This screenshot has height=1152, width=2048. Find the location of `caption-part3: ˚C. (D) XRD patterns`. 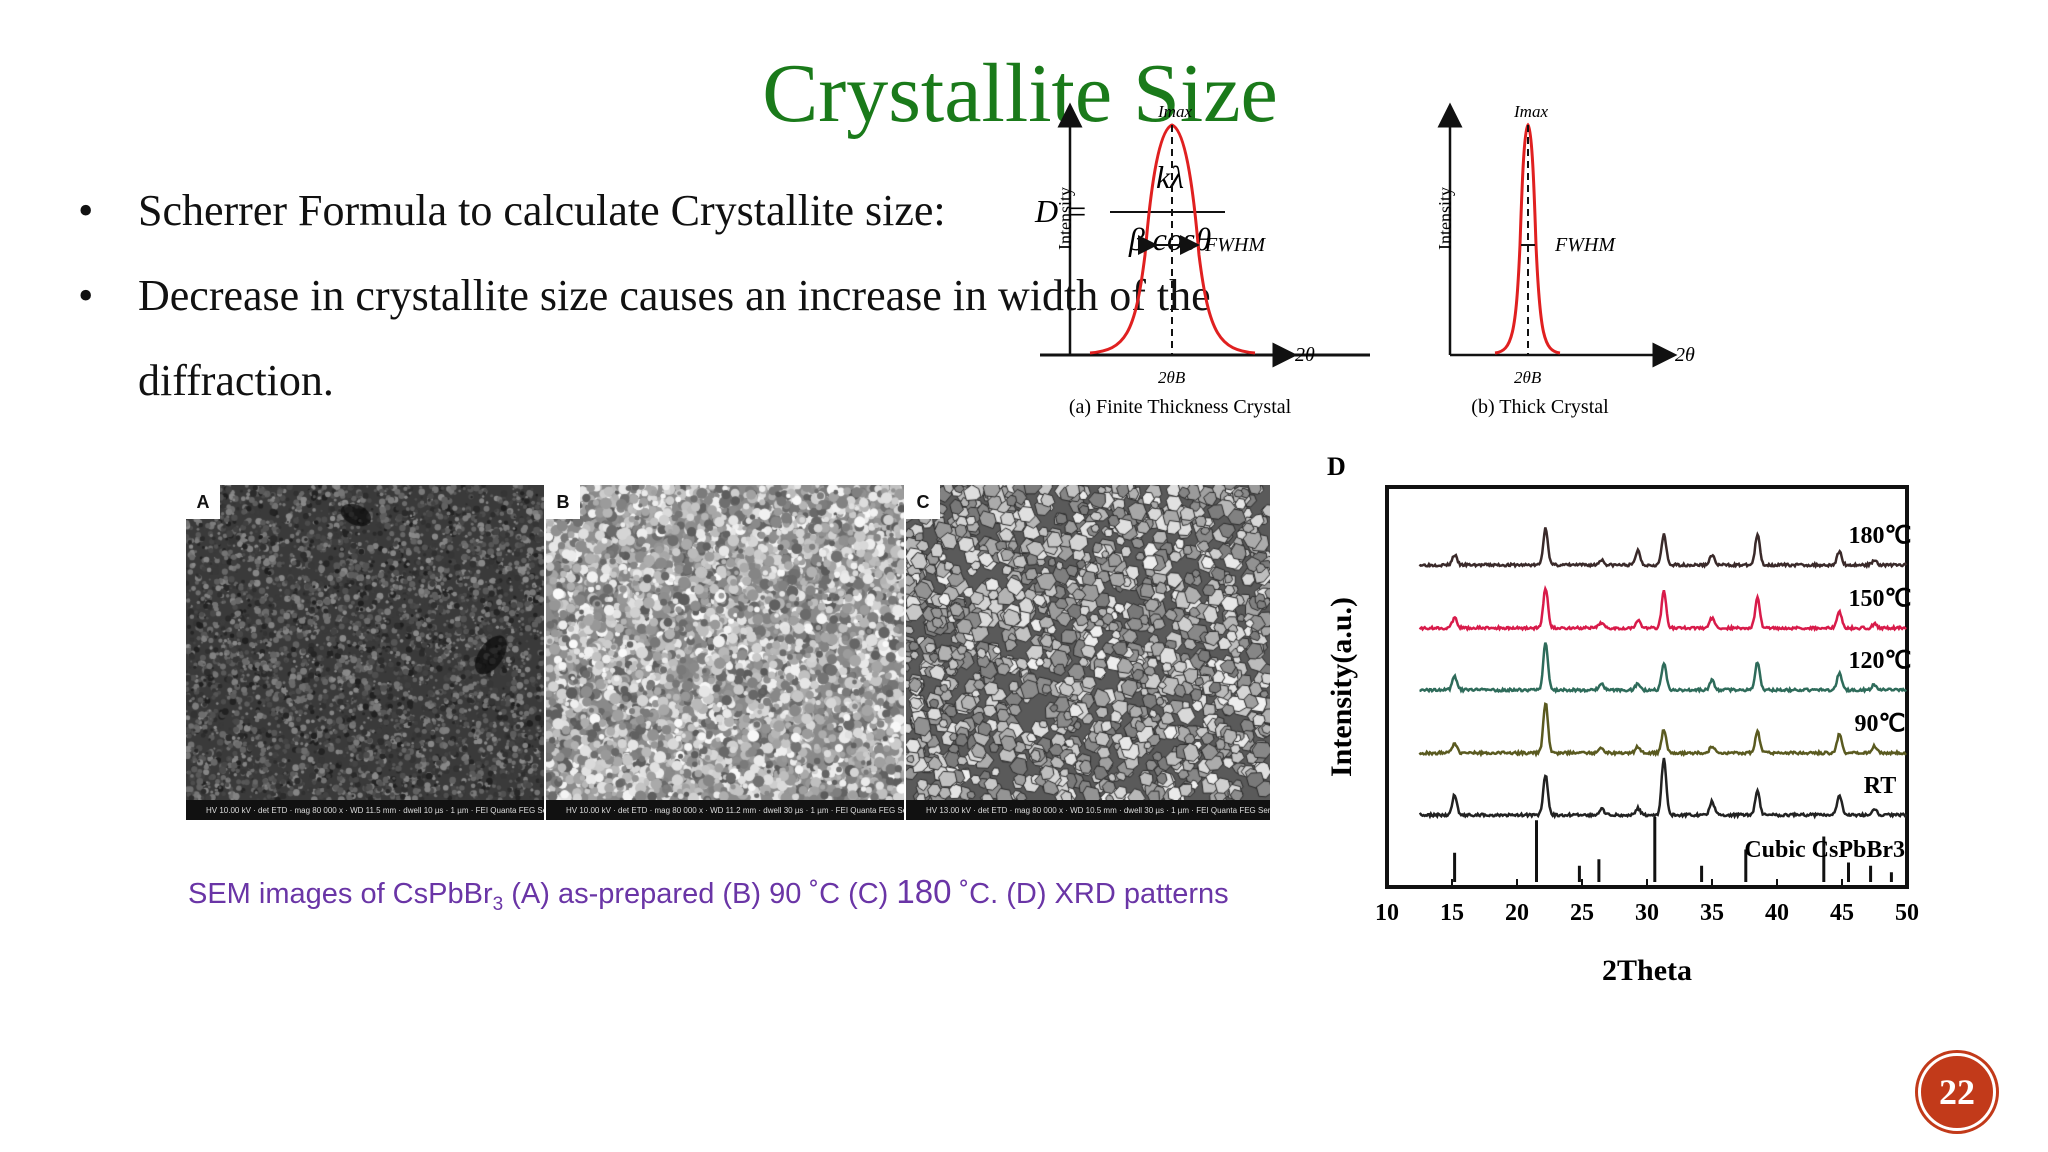

caption-part3: ˚C. (D) XRD patterns is located at coordinates (1090, 894).